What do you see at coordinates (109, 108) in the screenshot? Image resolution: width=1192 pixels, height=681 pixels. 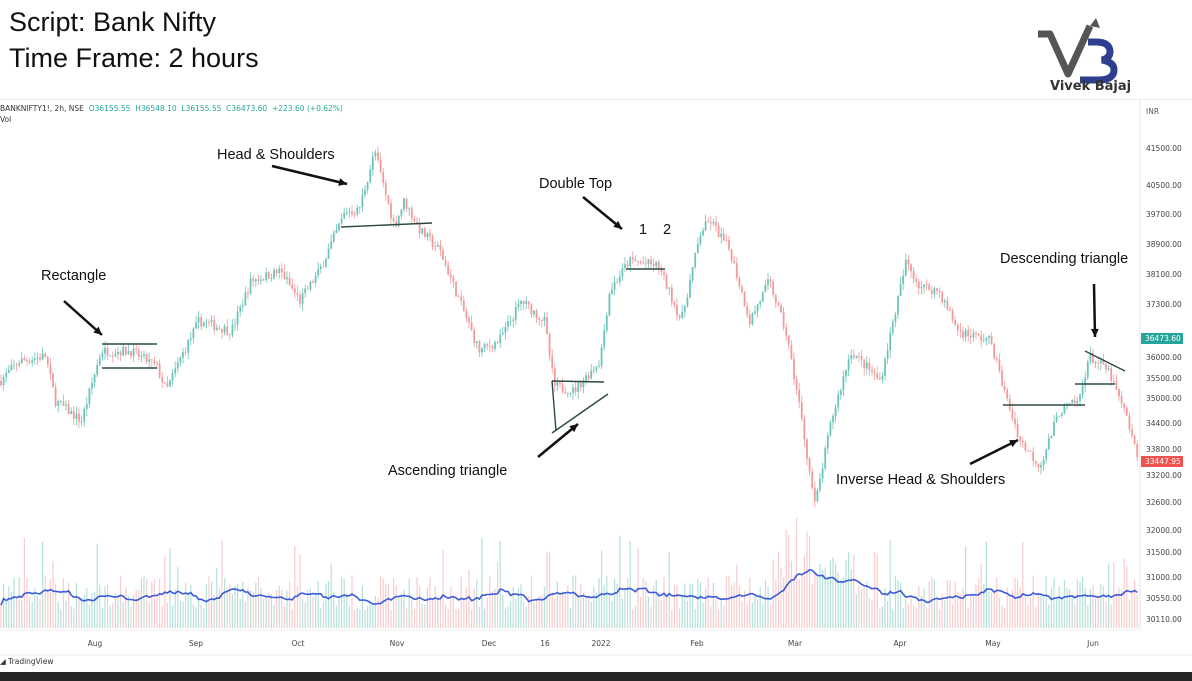 I see `open-value: O36155.55` at bounding box center [109, 108].